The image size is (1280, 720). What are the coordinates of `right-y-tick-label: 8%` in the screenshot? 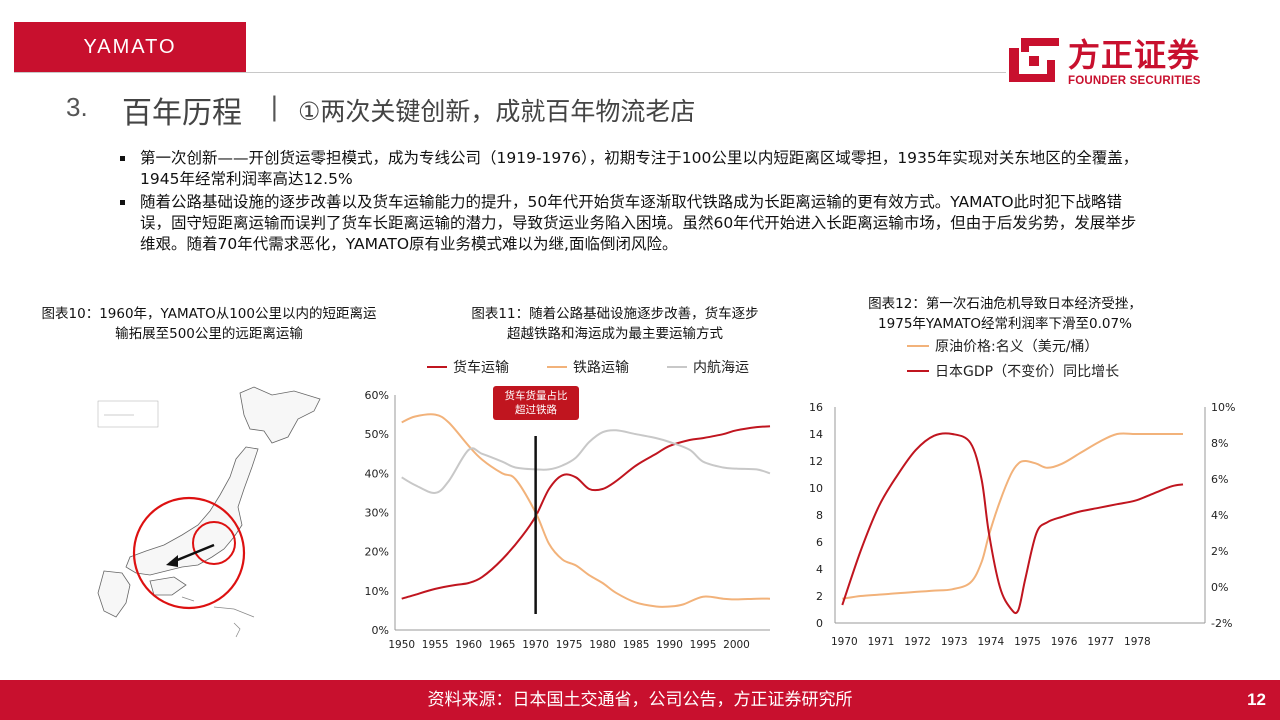 It's located at (1219, 443).